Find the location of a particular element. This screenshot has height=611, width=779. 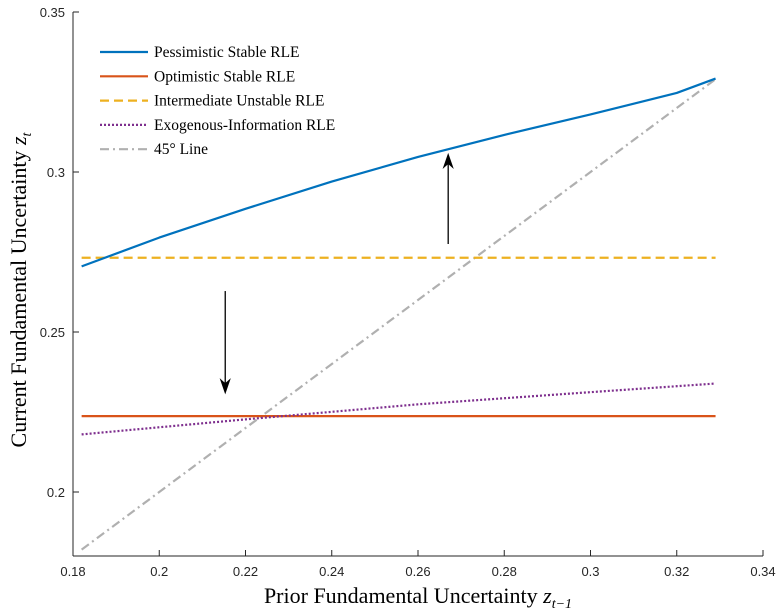

legend-item: Exogenous-Information RLE is located at coordinates (217, 125).